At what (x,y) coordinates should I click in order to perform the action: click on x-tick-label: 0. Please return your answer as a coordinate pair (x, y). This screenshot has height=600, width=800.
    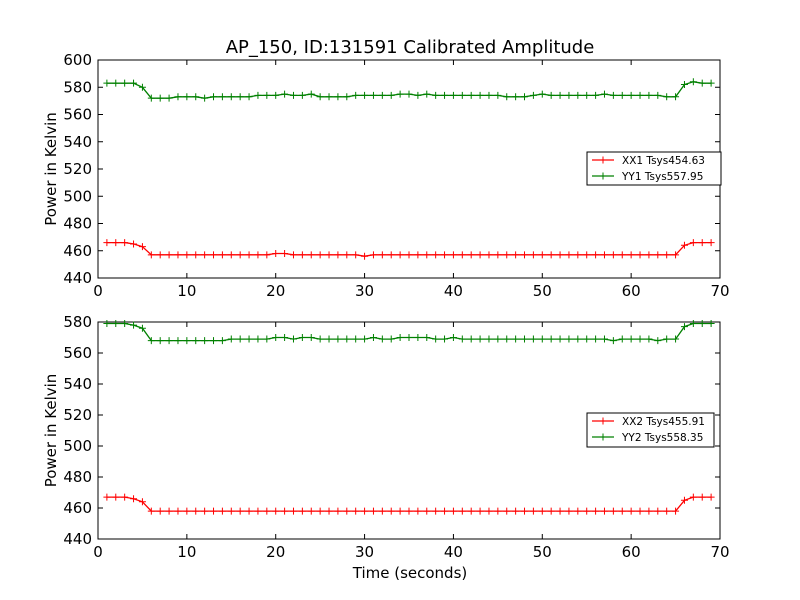
    Looking at the image, I should click on (98, 552).